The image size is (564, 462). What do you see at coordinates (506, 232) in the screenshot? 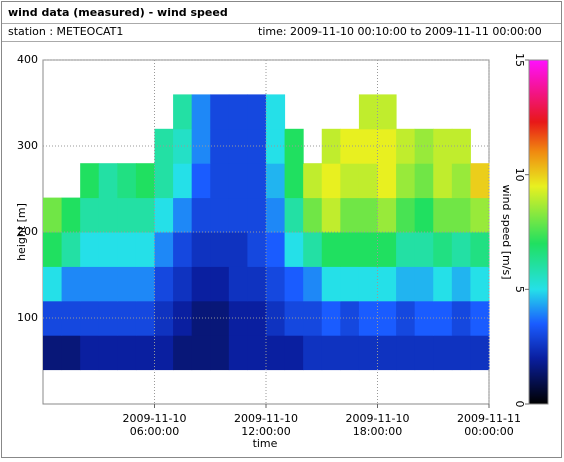
I see `colorbar-label: wind speed [m/s]` at bounding box center [506, 232].